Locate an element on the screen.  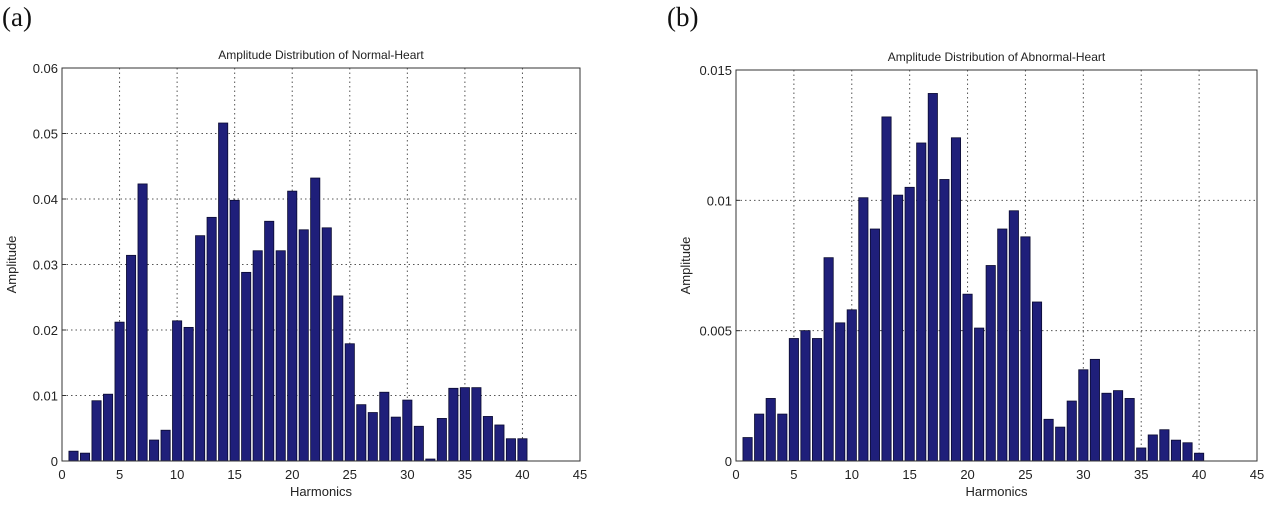
panel-label-a: (a) is located at coordinates (17, 17).